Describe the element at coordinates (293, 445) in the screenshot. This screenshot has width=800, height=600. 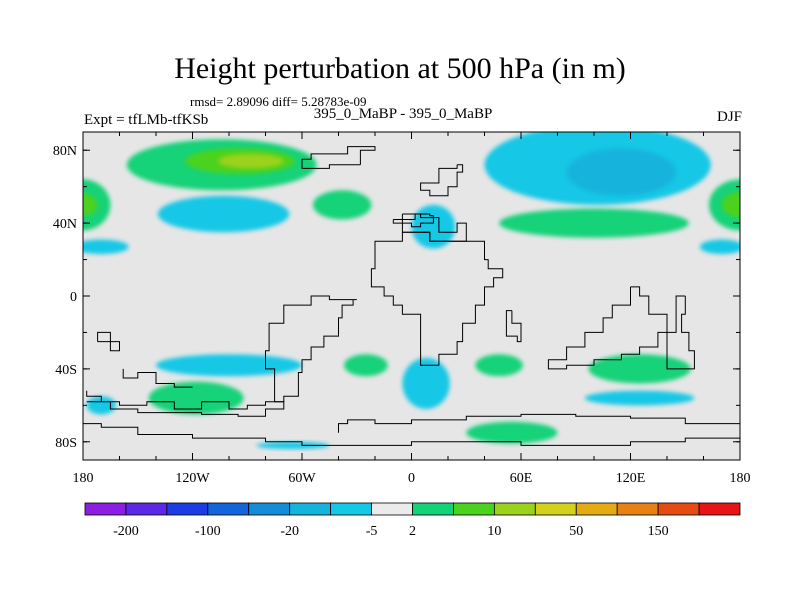
I see `anomaly-region-sh-cyan-drake` at that location.